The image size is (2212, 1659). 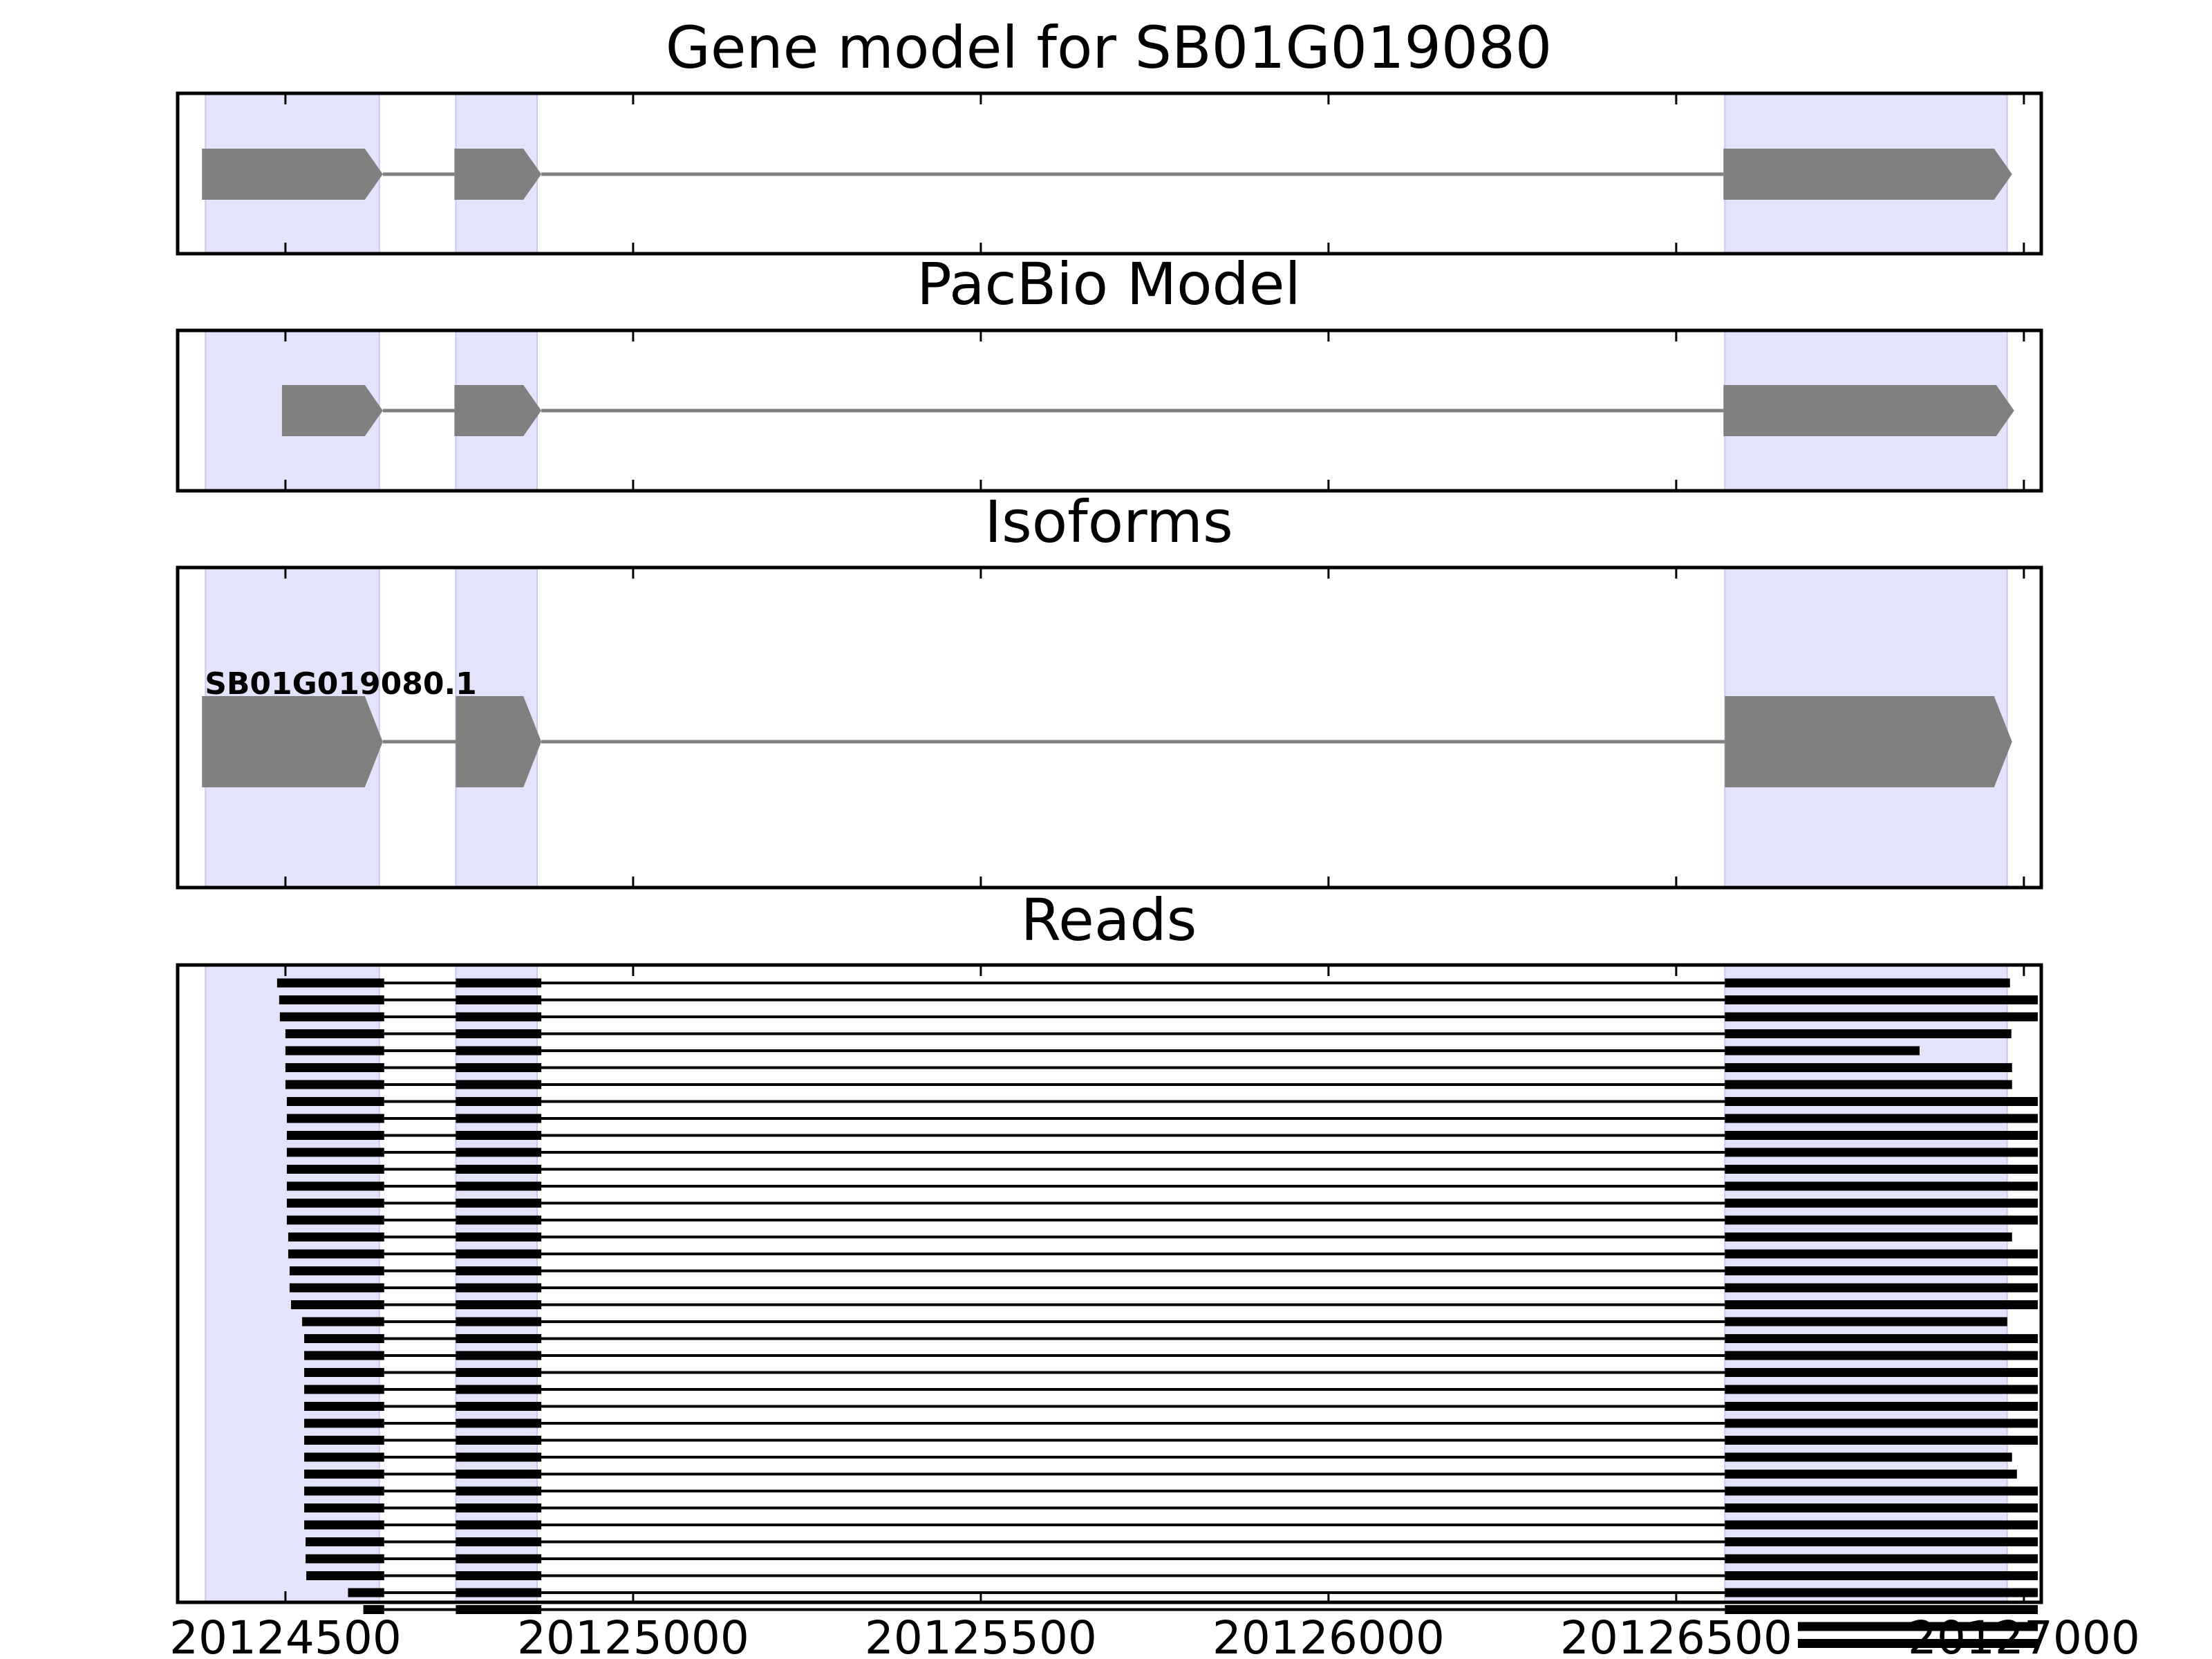 What do you see at coordinates (1328, 1635) in the screenshot?
I see `x-tick-label: 20126000` at bounding box center [1328, 1635].